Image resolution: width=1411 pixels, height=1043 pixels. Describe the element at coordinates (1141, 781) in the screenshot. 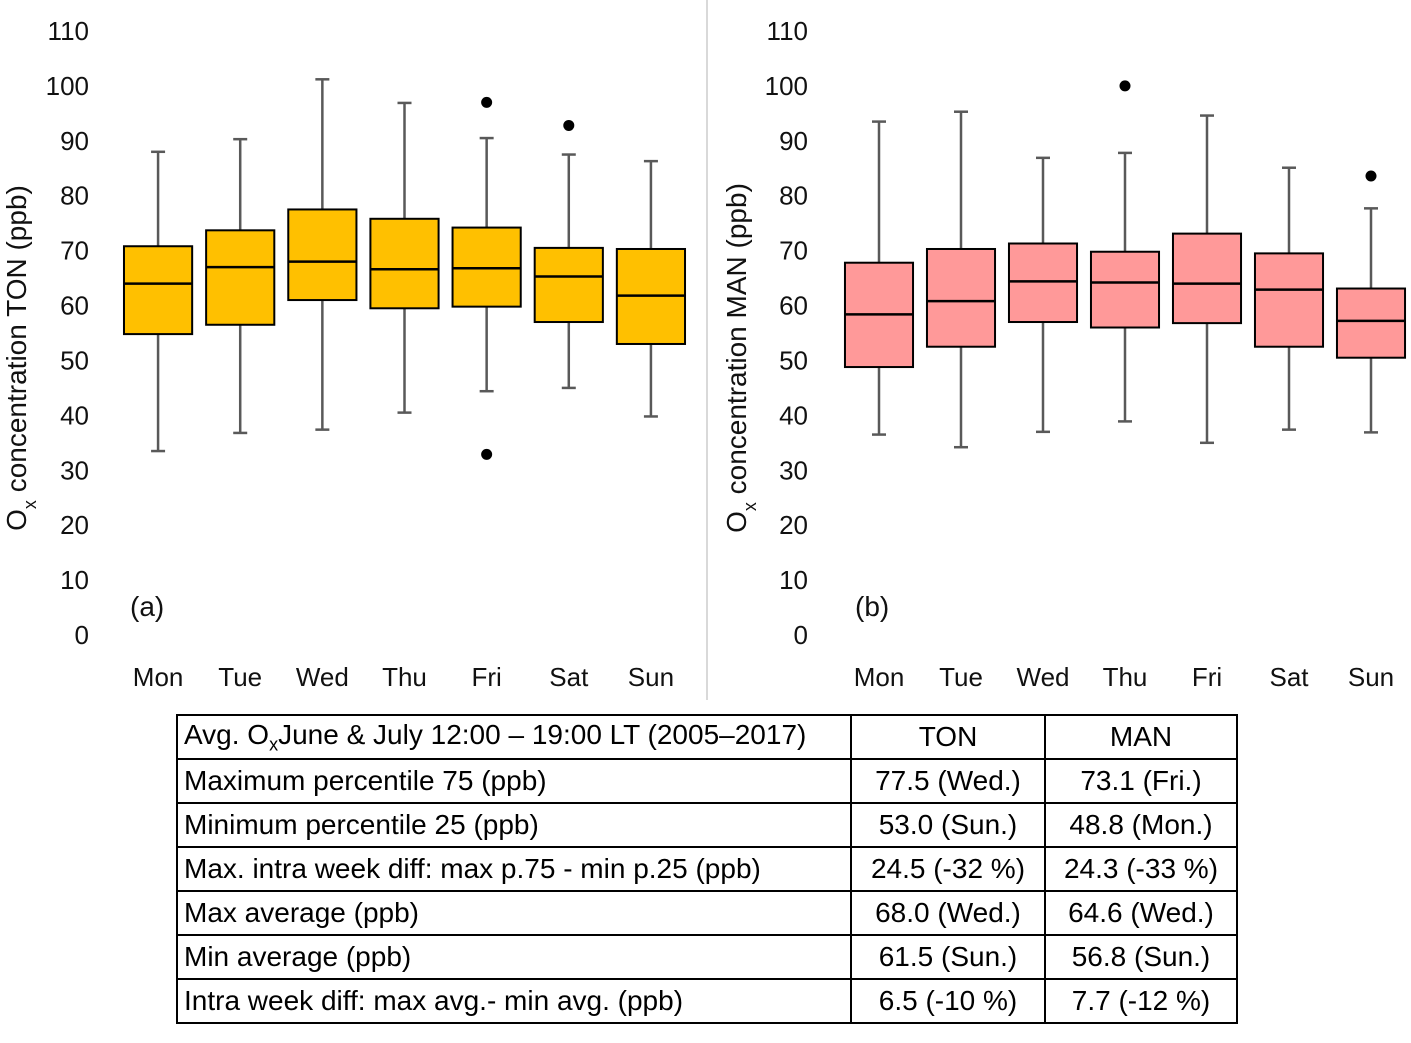

I see `row-man-value: 73.1 (Fri.)` at that location.